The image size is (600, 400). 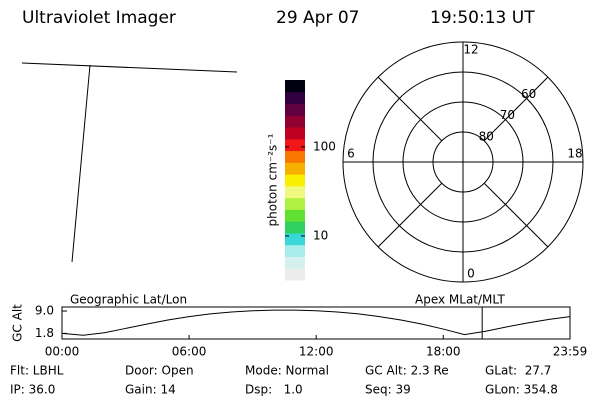 I want to click on mlt-label: 12, so click(x=470, y=50).